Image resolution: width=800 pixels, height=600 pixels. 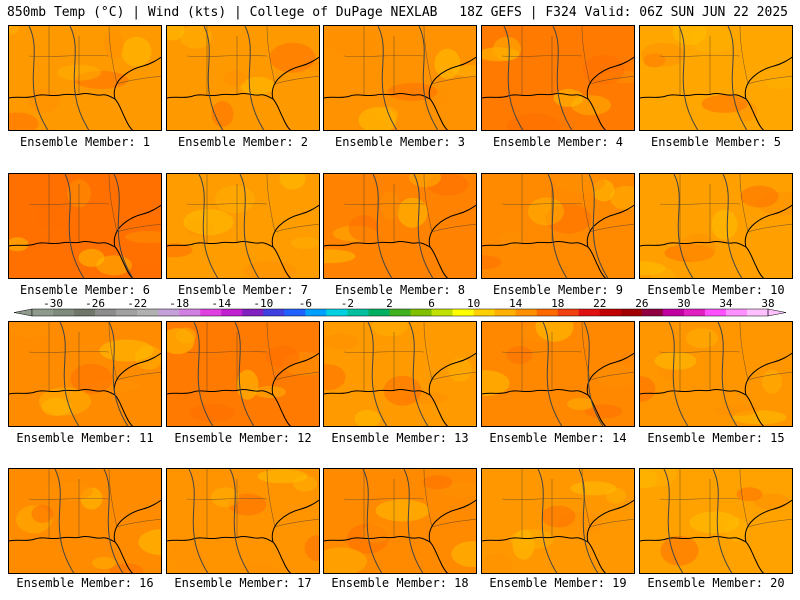 What do you see at coordinates (558, 583) in the screenshot?
I see `ensemble-member-label: Ensemble Member: 19` at bounding box center [558, 583].